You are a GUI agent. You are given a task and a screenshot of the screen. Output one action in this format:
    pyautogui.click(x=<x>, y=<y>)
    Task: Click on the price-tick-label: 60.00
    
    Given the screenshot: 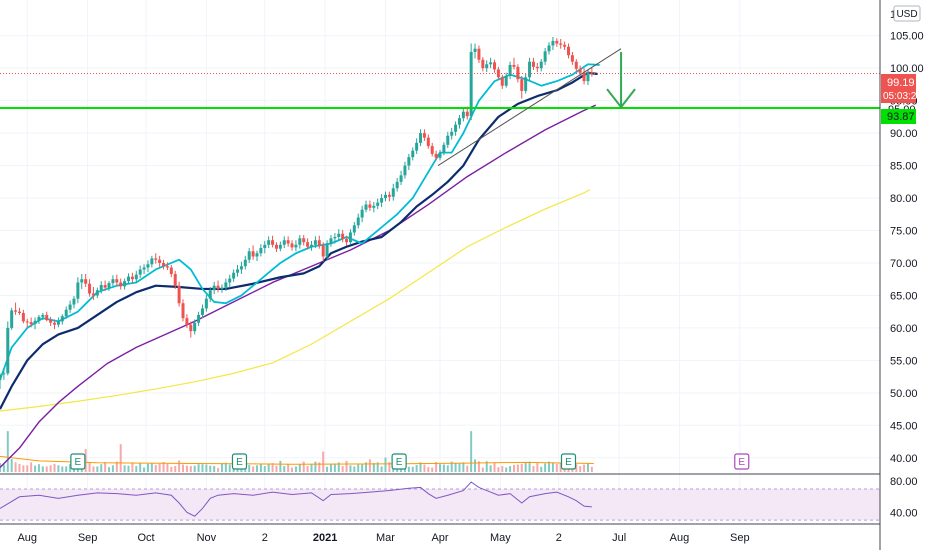 What is the action you would take?
    pyautogui.click(x=904, y=329)
    